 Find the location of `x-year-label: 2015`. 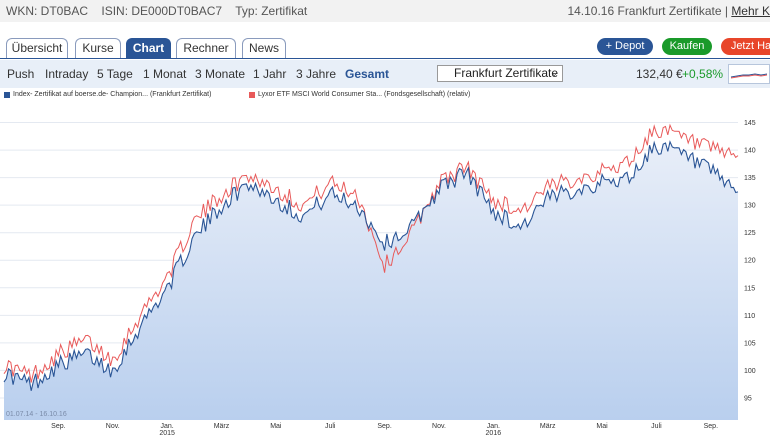

x-year-label: 2015 is located at coordinates (167, 433).